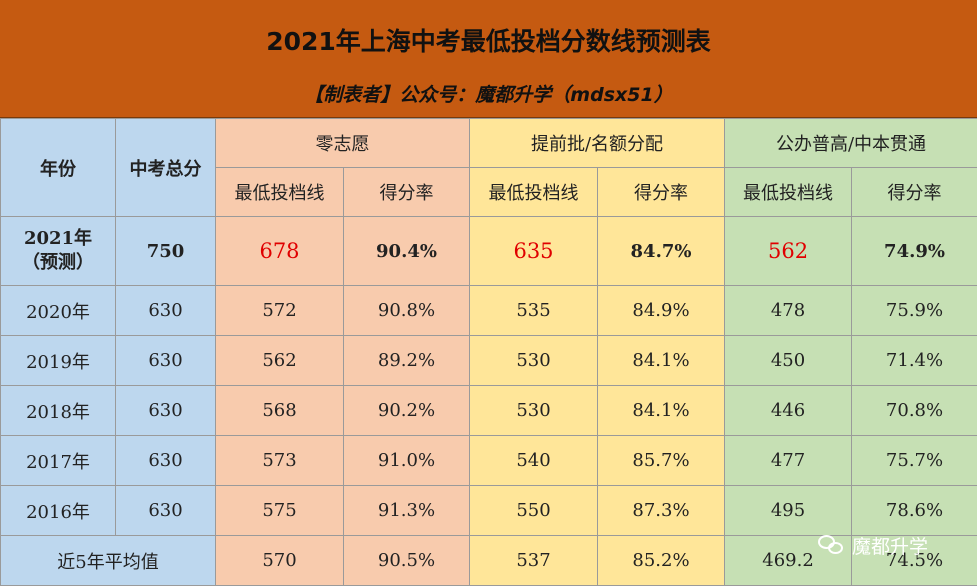 This screenshot has width=977, height=587. What do you see at coordinates (406, 410) in the screenshot?
I see `row-zero-rate: 90.2%` at bounding box center [406, 410].